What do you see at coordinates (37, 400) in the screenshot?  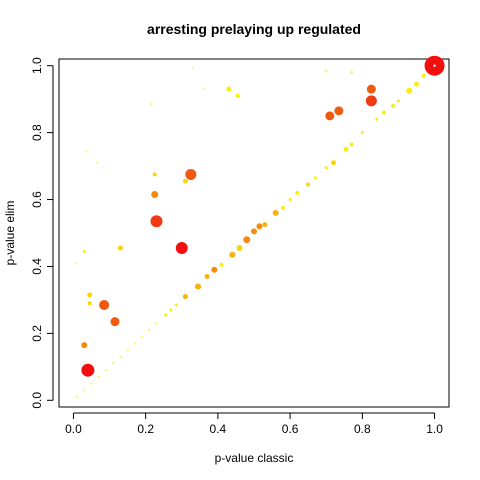 I see `y-tick-label-0: 0.0` at bounding box center [37, 400].